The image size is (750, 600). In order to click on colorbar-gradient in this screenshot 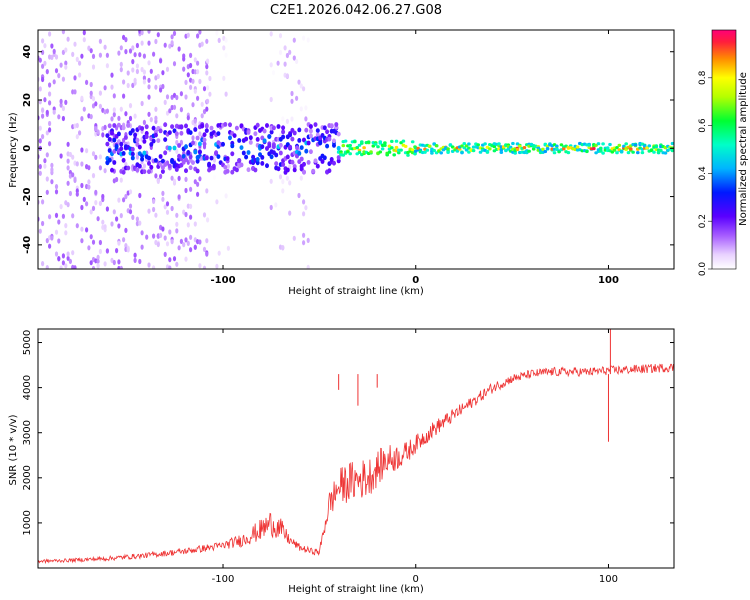, I will do `click(724, 149)`.